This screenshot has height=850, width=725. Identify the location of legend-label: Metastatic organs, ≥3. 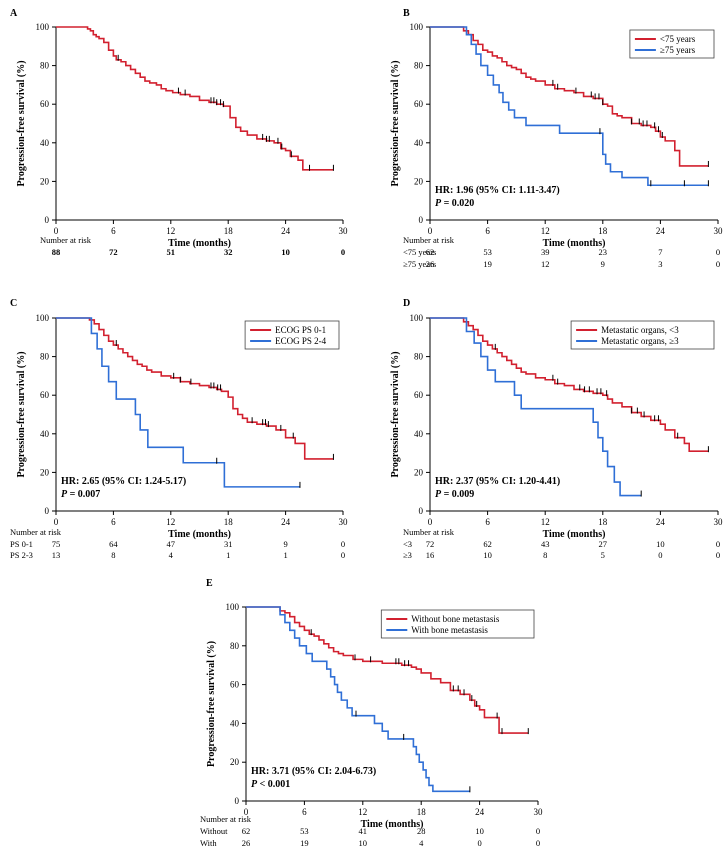
(640, 341).